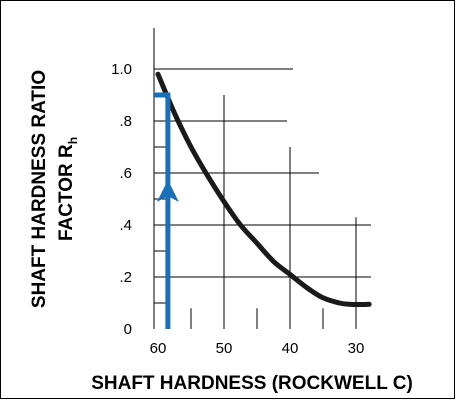 The width and height of the screenshot is (457, 401). I want to click on y-tick-label: .6, so click(125, 173).